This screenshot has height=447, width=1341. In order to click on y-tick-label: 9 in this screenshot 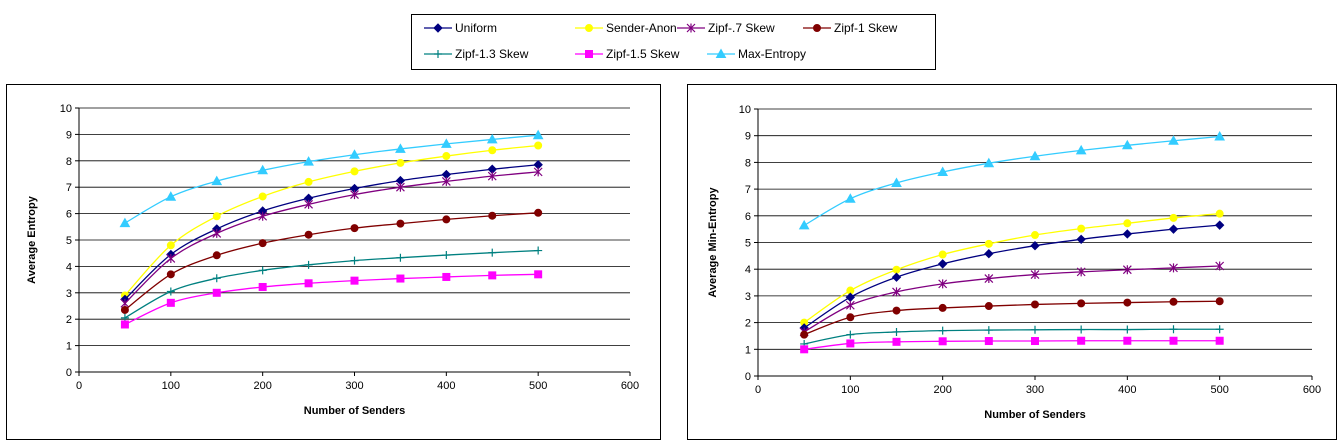, I will do `click(748, 137)`.